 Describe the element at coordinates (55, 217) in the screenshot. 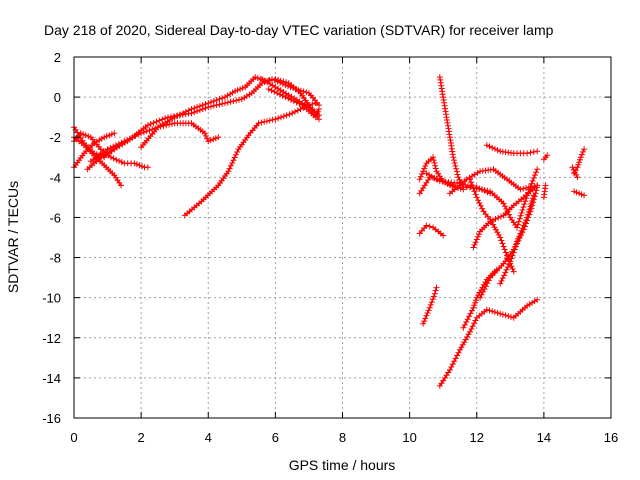

I see `y-tick-label: -6` at that location.